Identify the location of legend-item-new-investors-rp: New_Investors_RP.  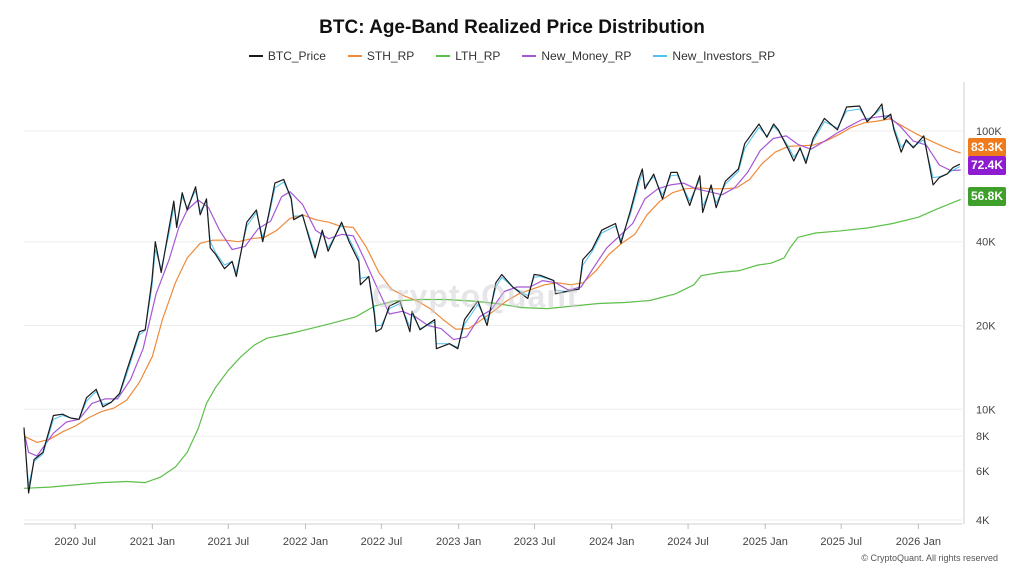
(714, 56).